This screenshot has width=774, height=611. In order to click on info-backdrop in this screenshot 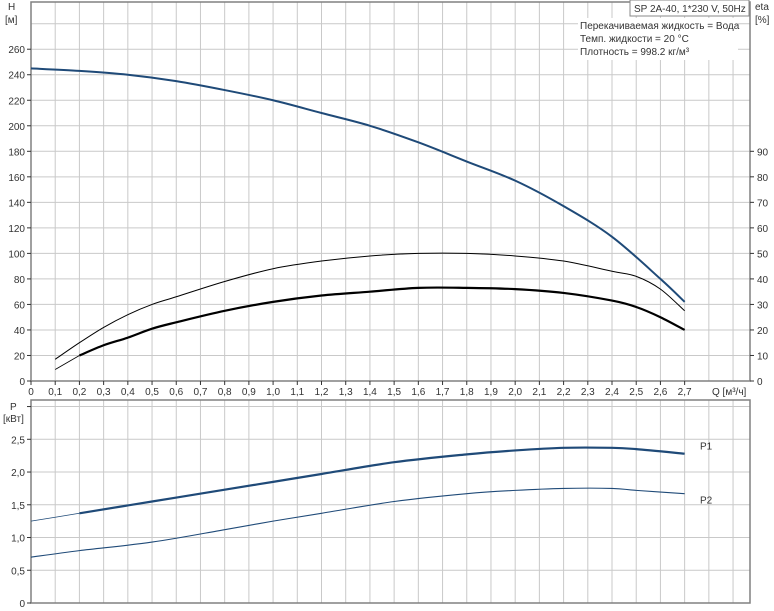, I will do `click(658, 39)`.